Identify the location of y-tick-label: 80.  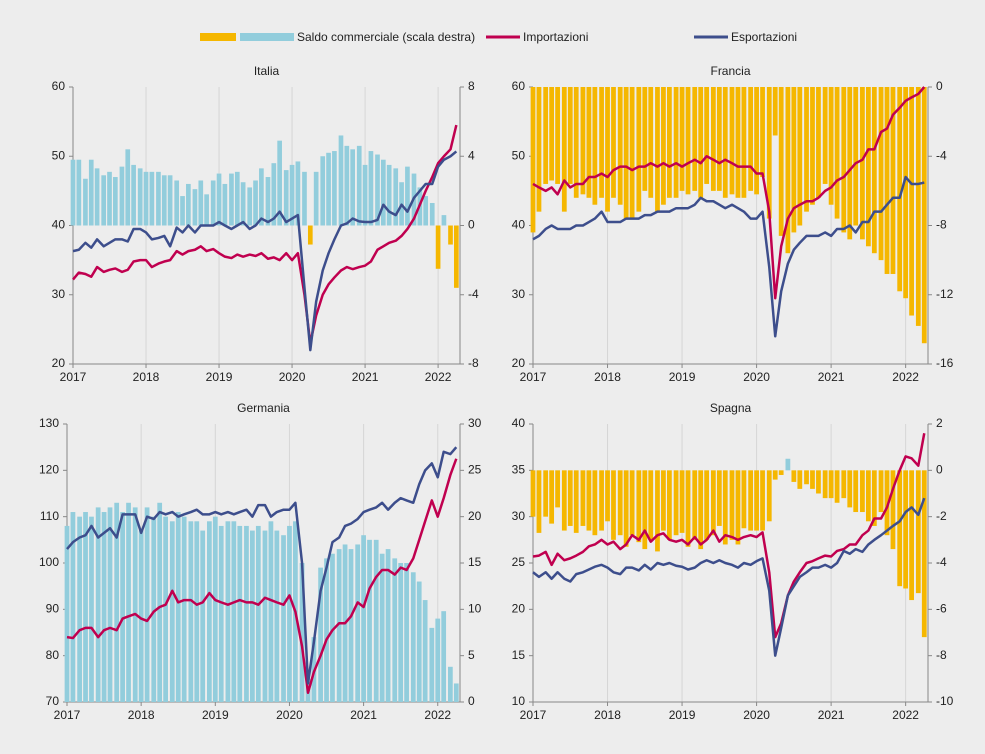
(53, 655).